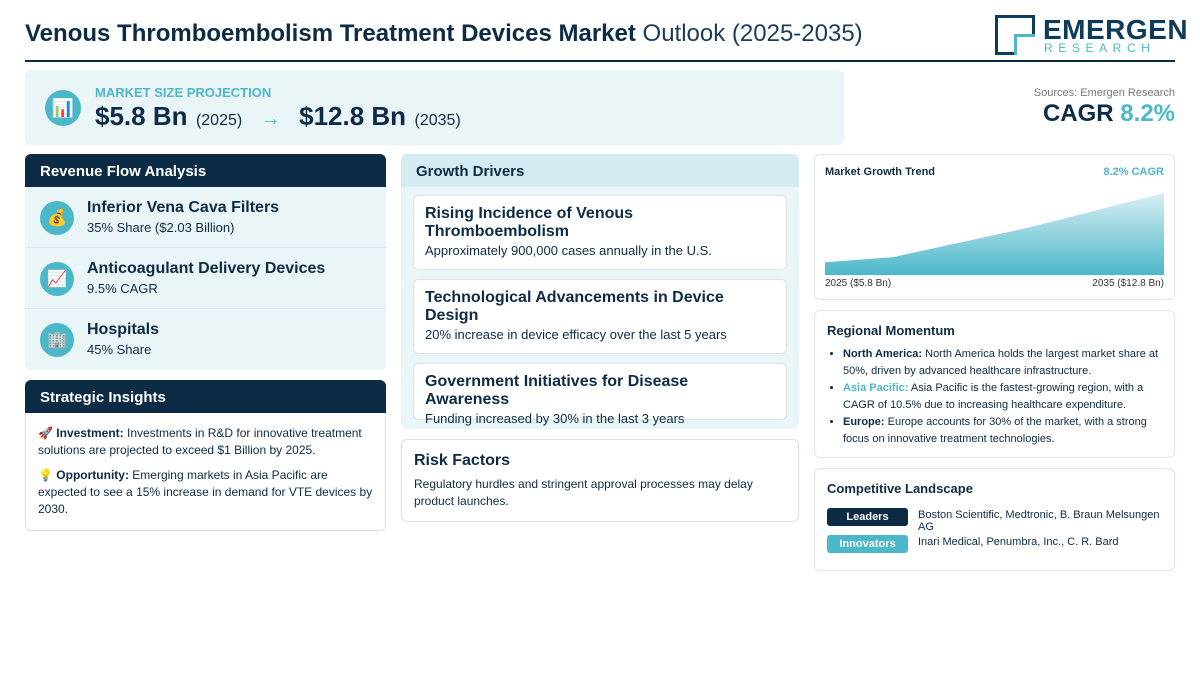  Describe the element at coordinates (119, 349) in the screenshot. I see `revenue-item-sub: 45% Share` at that location.